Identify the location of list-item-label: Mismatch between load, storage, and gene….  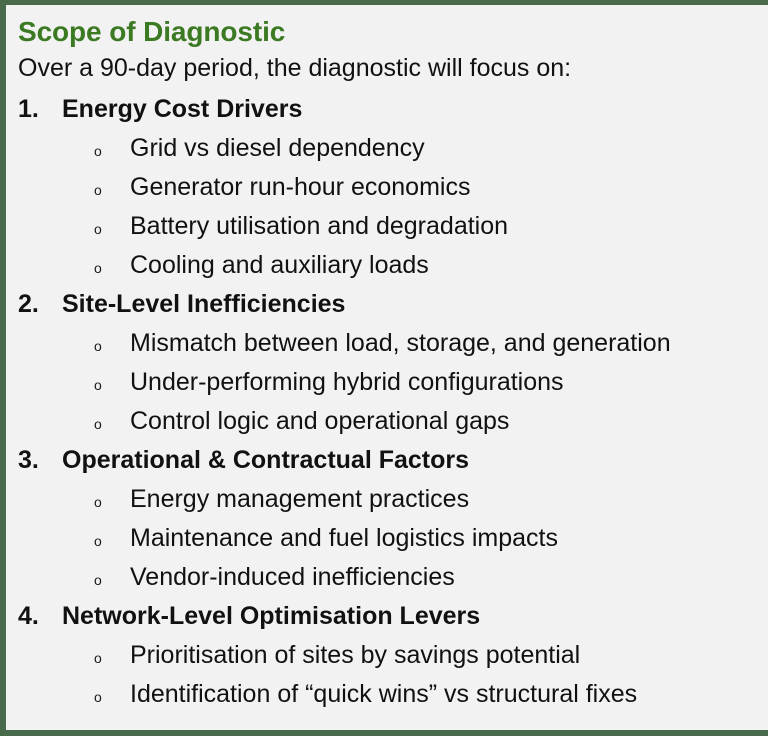
(400, 342).